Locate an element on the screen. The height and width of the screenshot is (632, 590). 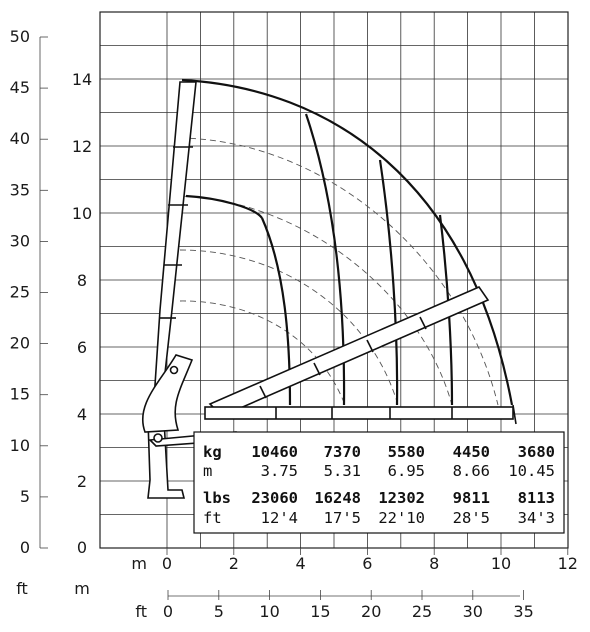
bottom-m-axis: 0 2 4 6 8 10 12 is located at coordinates (370, 560).